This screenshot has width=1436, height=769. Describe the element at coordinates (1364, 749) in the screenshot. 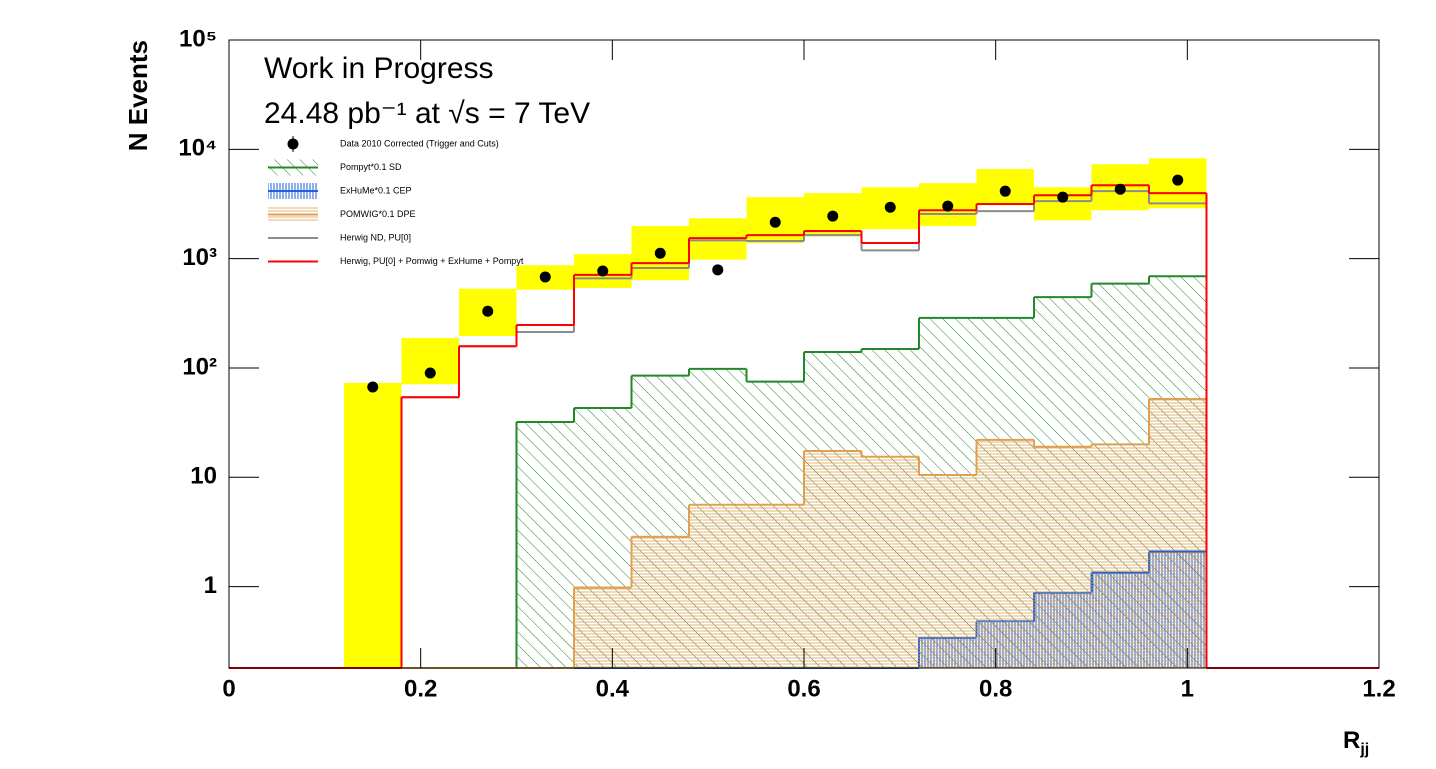

I see `x-axis-label-sub: jj` at that location.